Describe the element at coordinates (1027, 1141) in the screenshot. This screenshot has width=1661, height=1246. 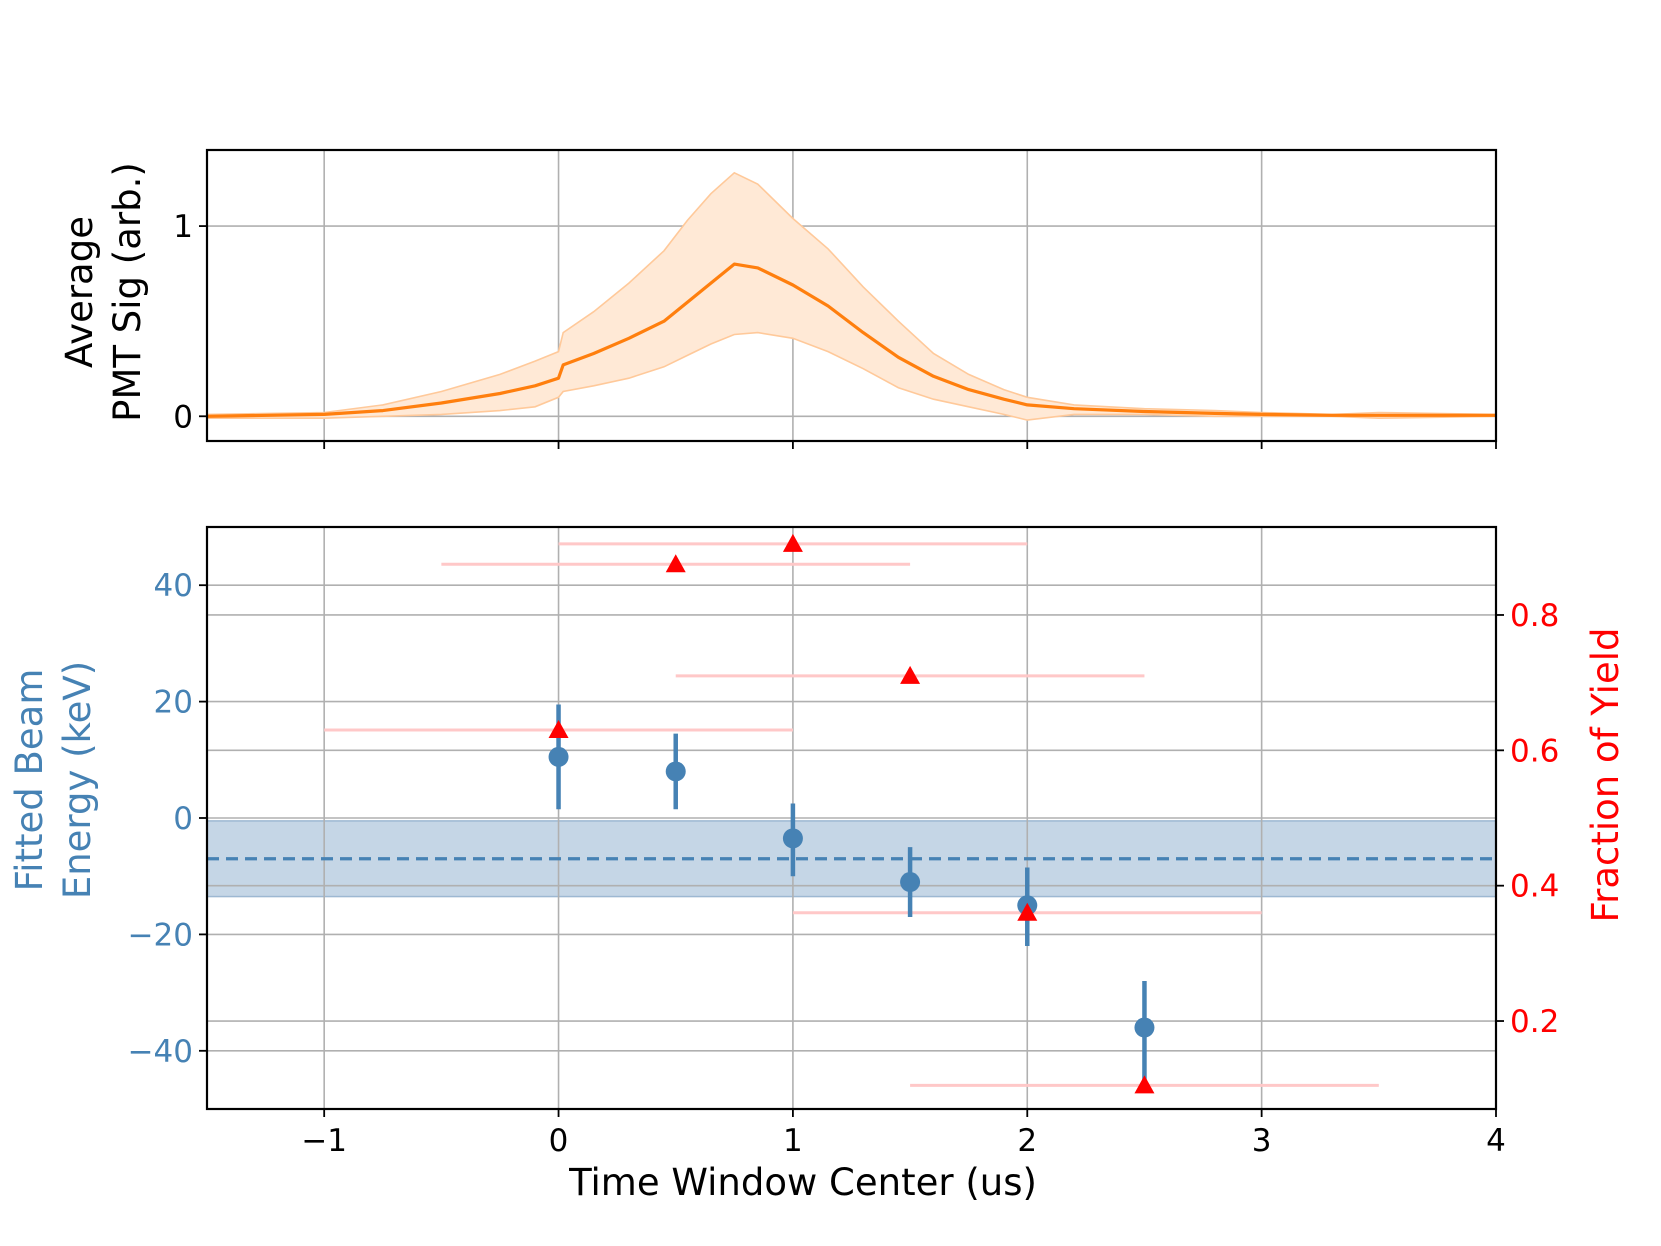
I see `energy-x-tick-label: 2` at that location.